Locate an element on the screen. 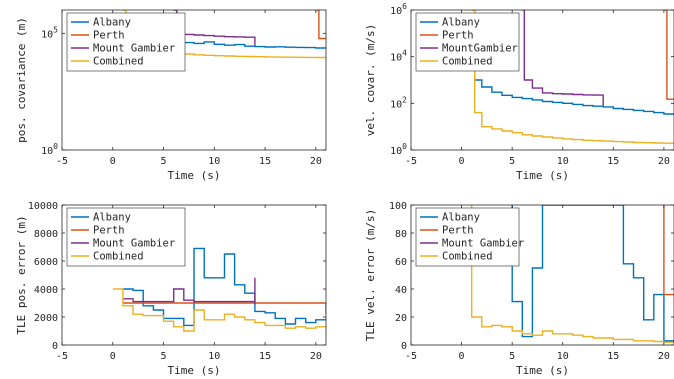 This screenshot has height=379, width=674. legend-entry: MountGambier is located at coordinates (480, 49).